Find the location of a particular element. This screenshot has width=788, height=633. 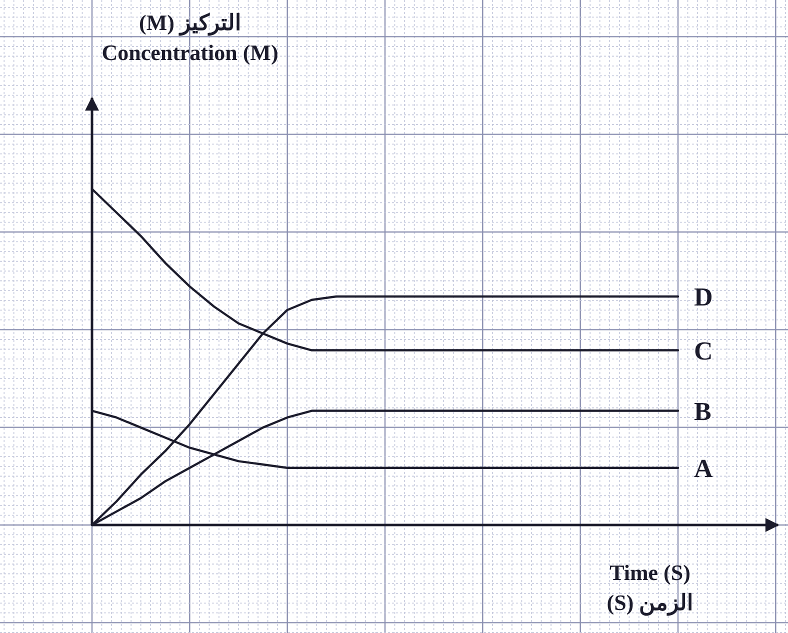

series-label: D is located at coordinates (703, 297).